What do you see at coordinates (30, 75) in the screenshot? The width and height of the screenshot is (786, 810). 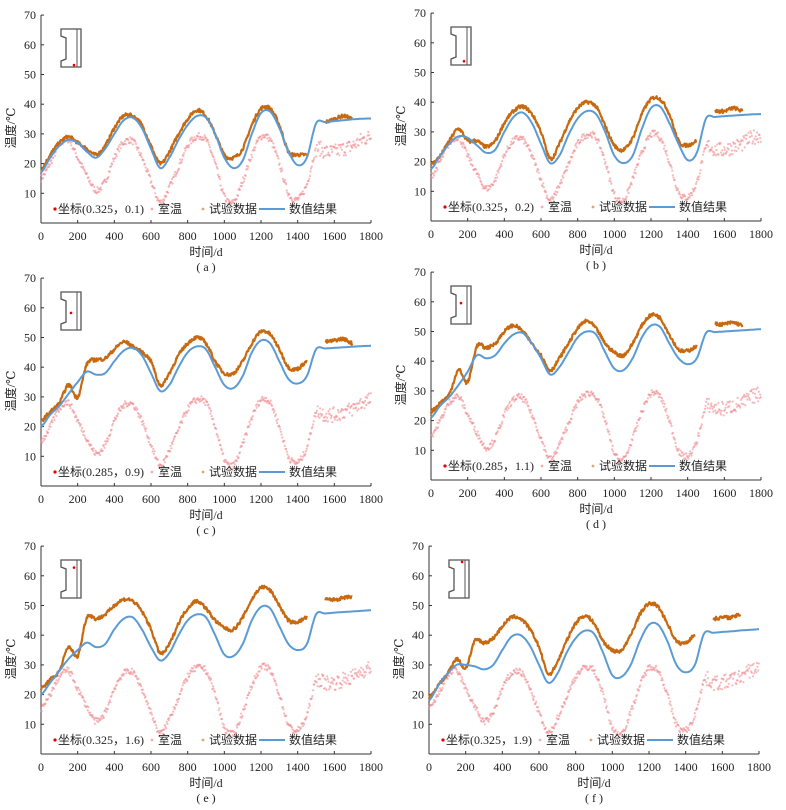 I see `y-tick-label: 50` at bounding box center [30, 75].